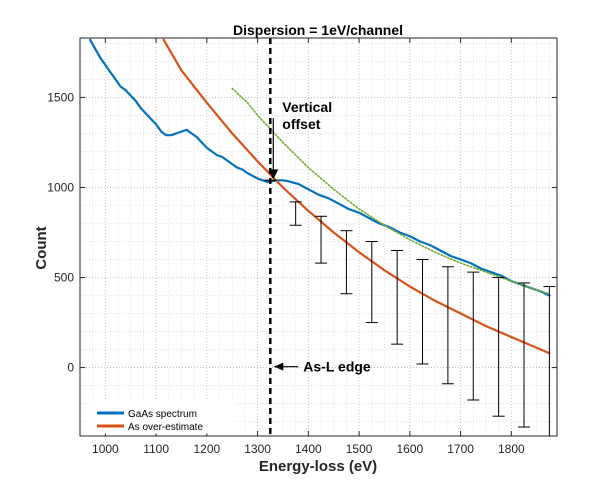 The height and width of the screenshot is (493, 615). Describe the element at coordinates (273, 174) in the screenshot. I see `offset-arrow-head` at that location.